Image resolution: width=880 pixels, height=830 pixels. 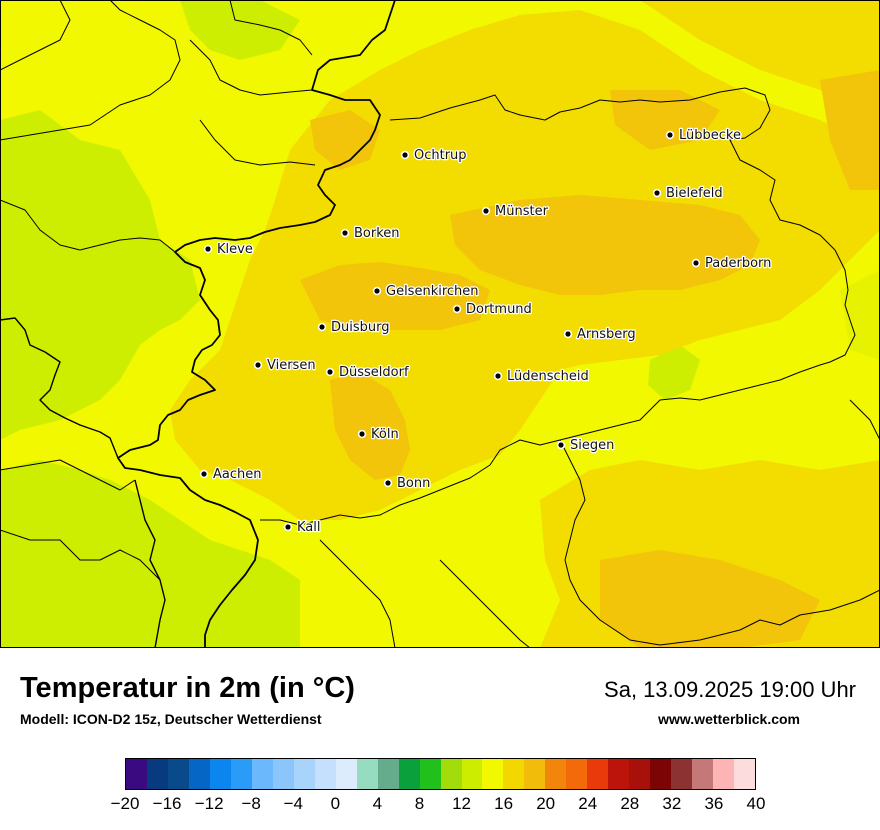 I want to click on city-label: Düsseldorf, so click(x=374, y=372).